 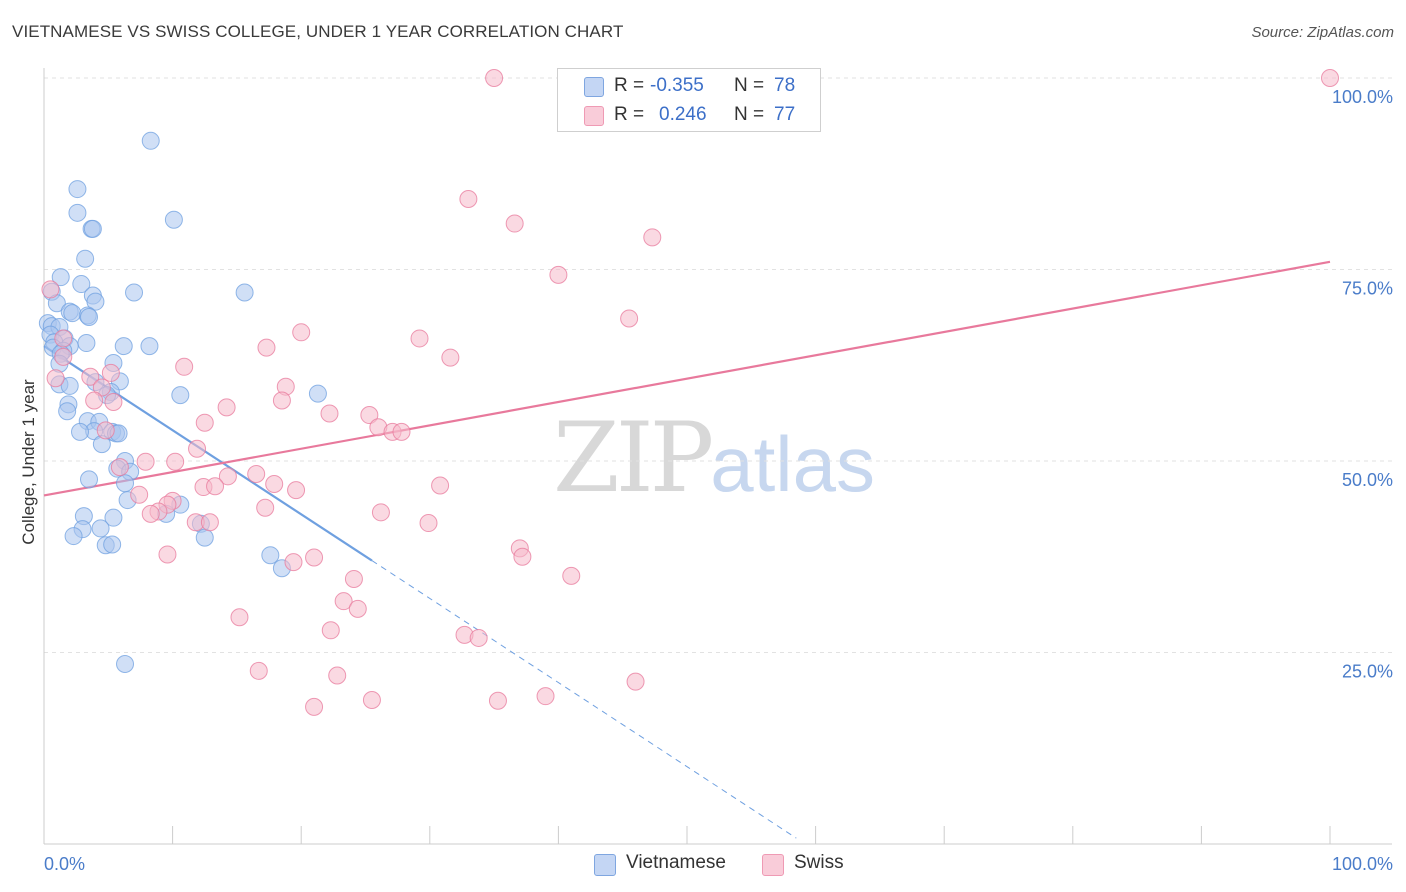 I want to click on legend-n-value: 77, so click(x=785, y=114).